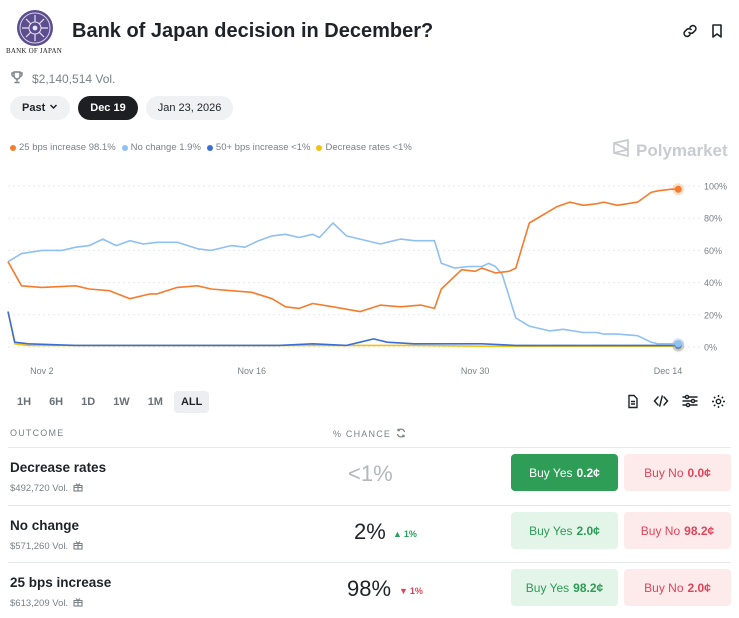  What do you see at coordinates (677, 587) in the screenshot?
I see `buy-no-button: Buy No 2.0¢` at bounding box center [677, 587].